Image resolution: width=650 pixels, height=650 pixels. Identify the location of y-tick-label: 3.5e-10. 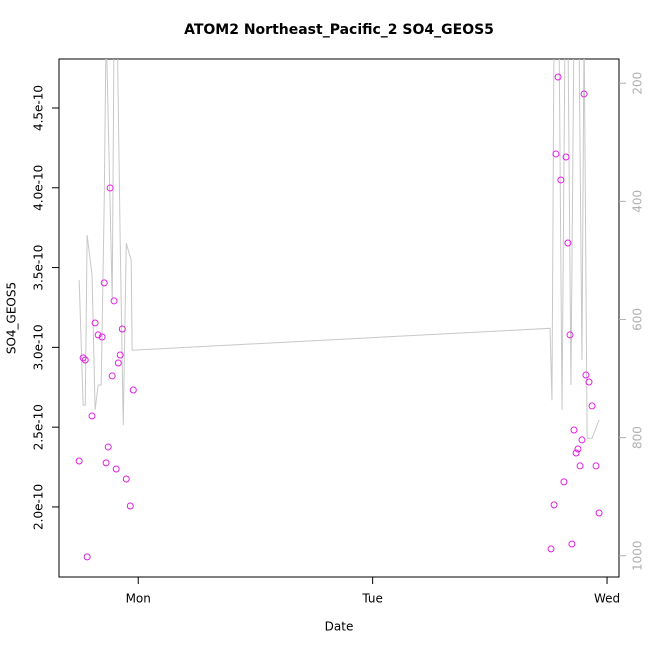
(39, 268).